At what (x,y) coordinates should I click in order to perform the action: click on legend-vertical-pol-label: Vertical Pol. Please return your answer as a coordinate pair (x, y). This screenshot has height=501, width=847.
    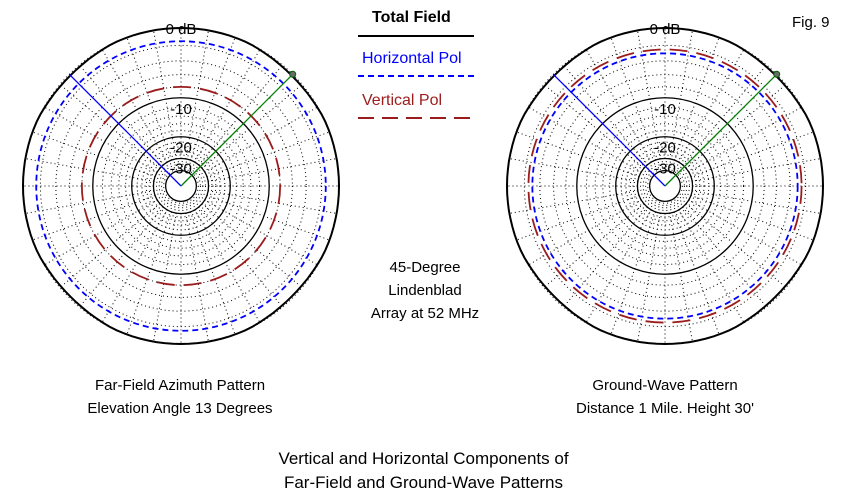
    Looking at the image, I should click on (402, 100).